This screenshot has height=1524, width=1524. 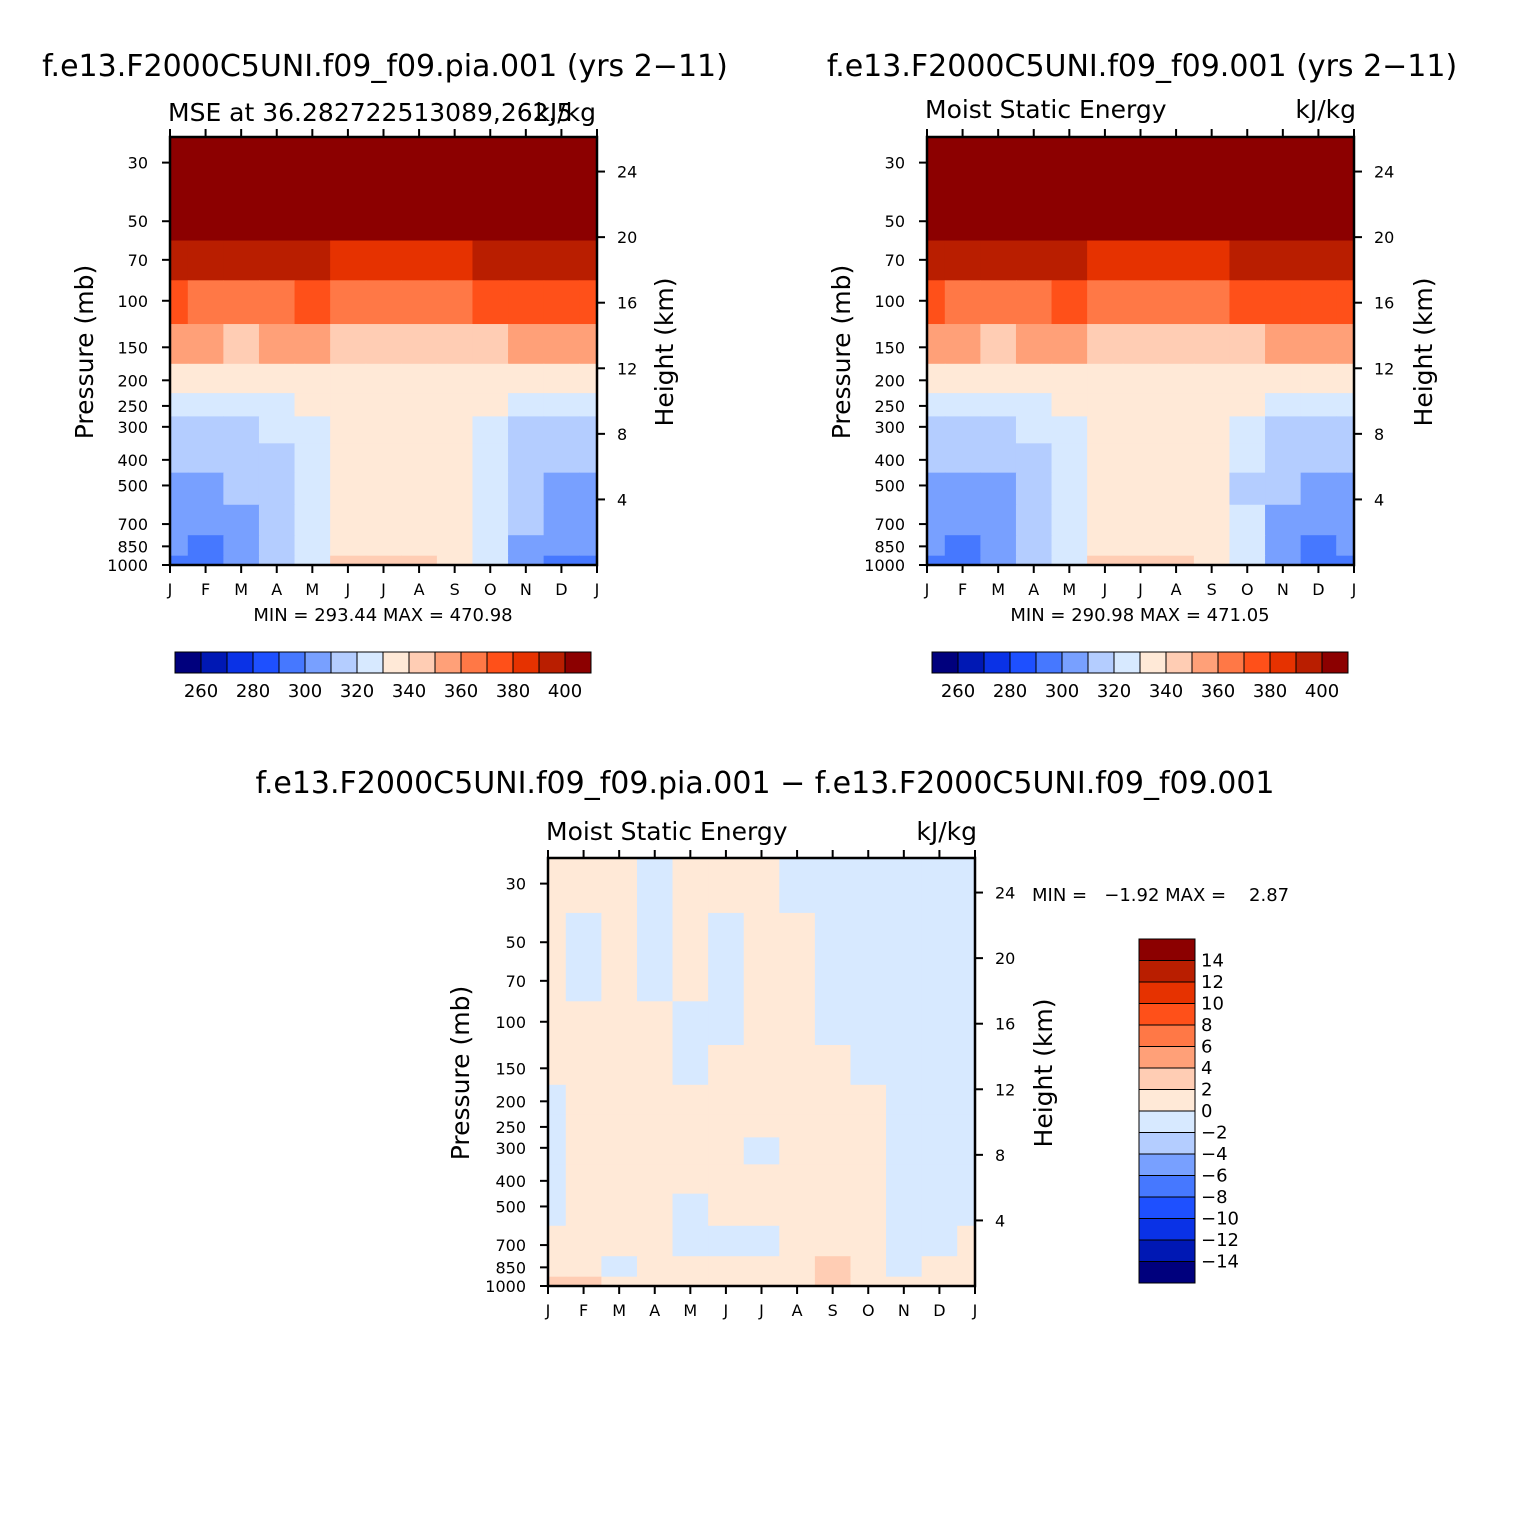 What do you see at coordinates (1005, 958) in the screenshot?
I see `height-tick-label: 20` at bounding box center [1005, 958].